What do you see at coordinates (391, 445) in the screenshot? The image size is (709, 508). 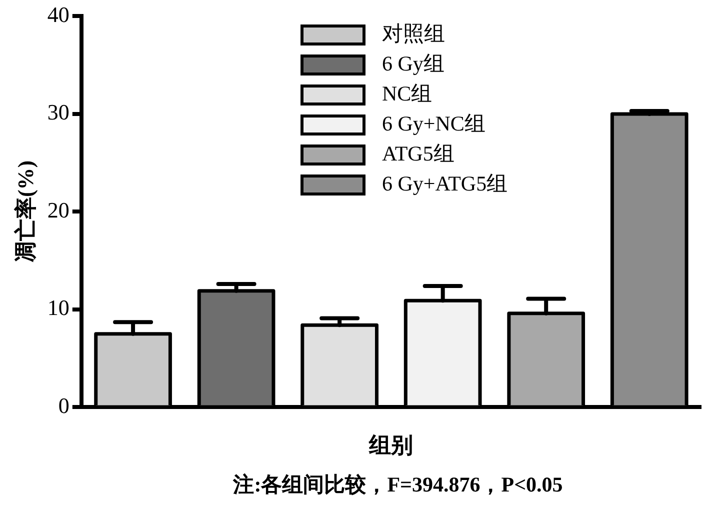 I see `x-axis-title: 组别` at bounding box center [391, 445].